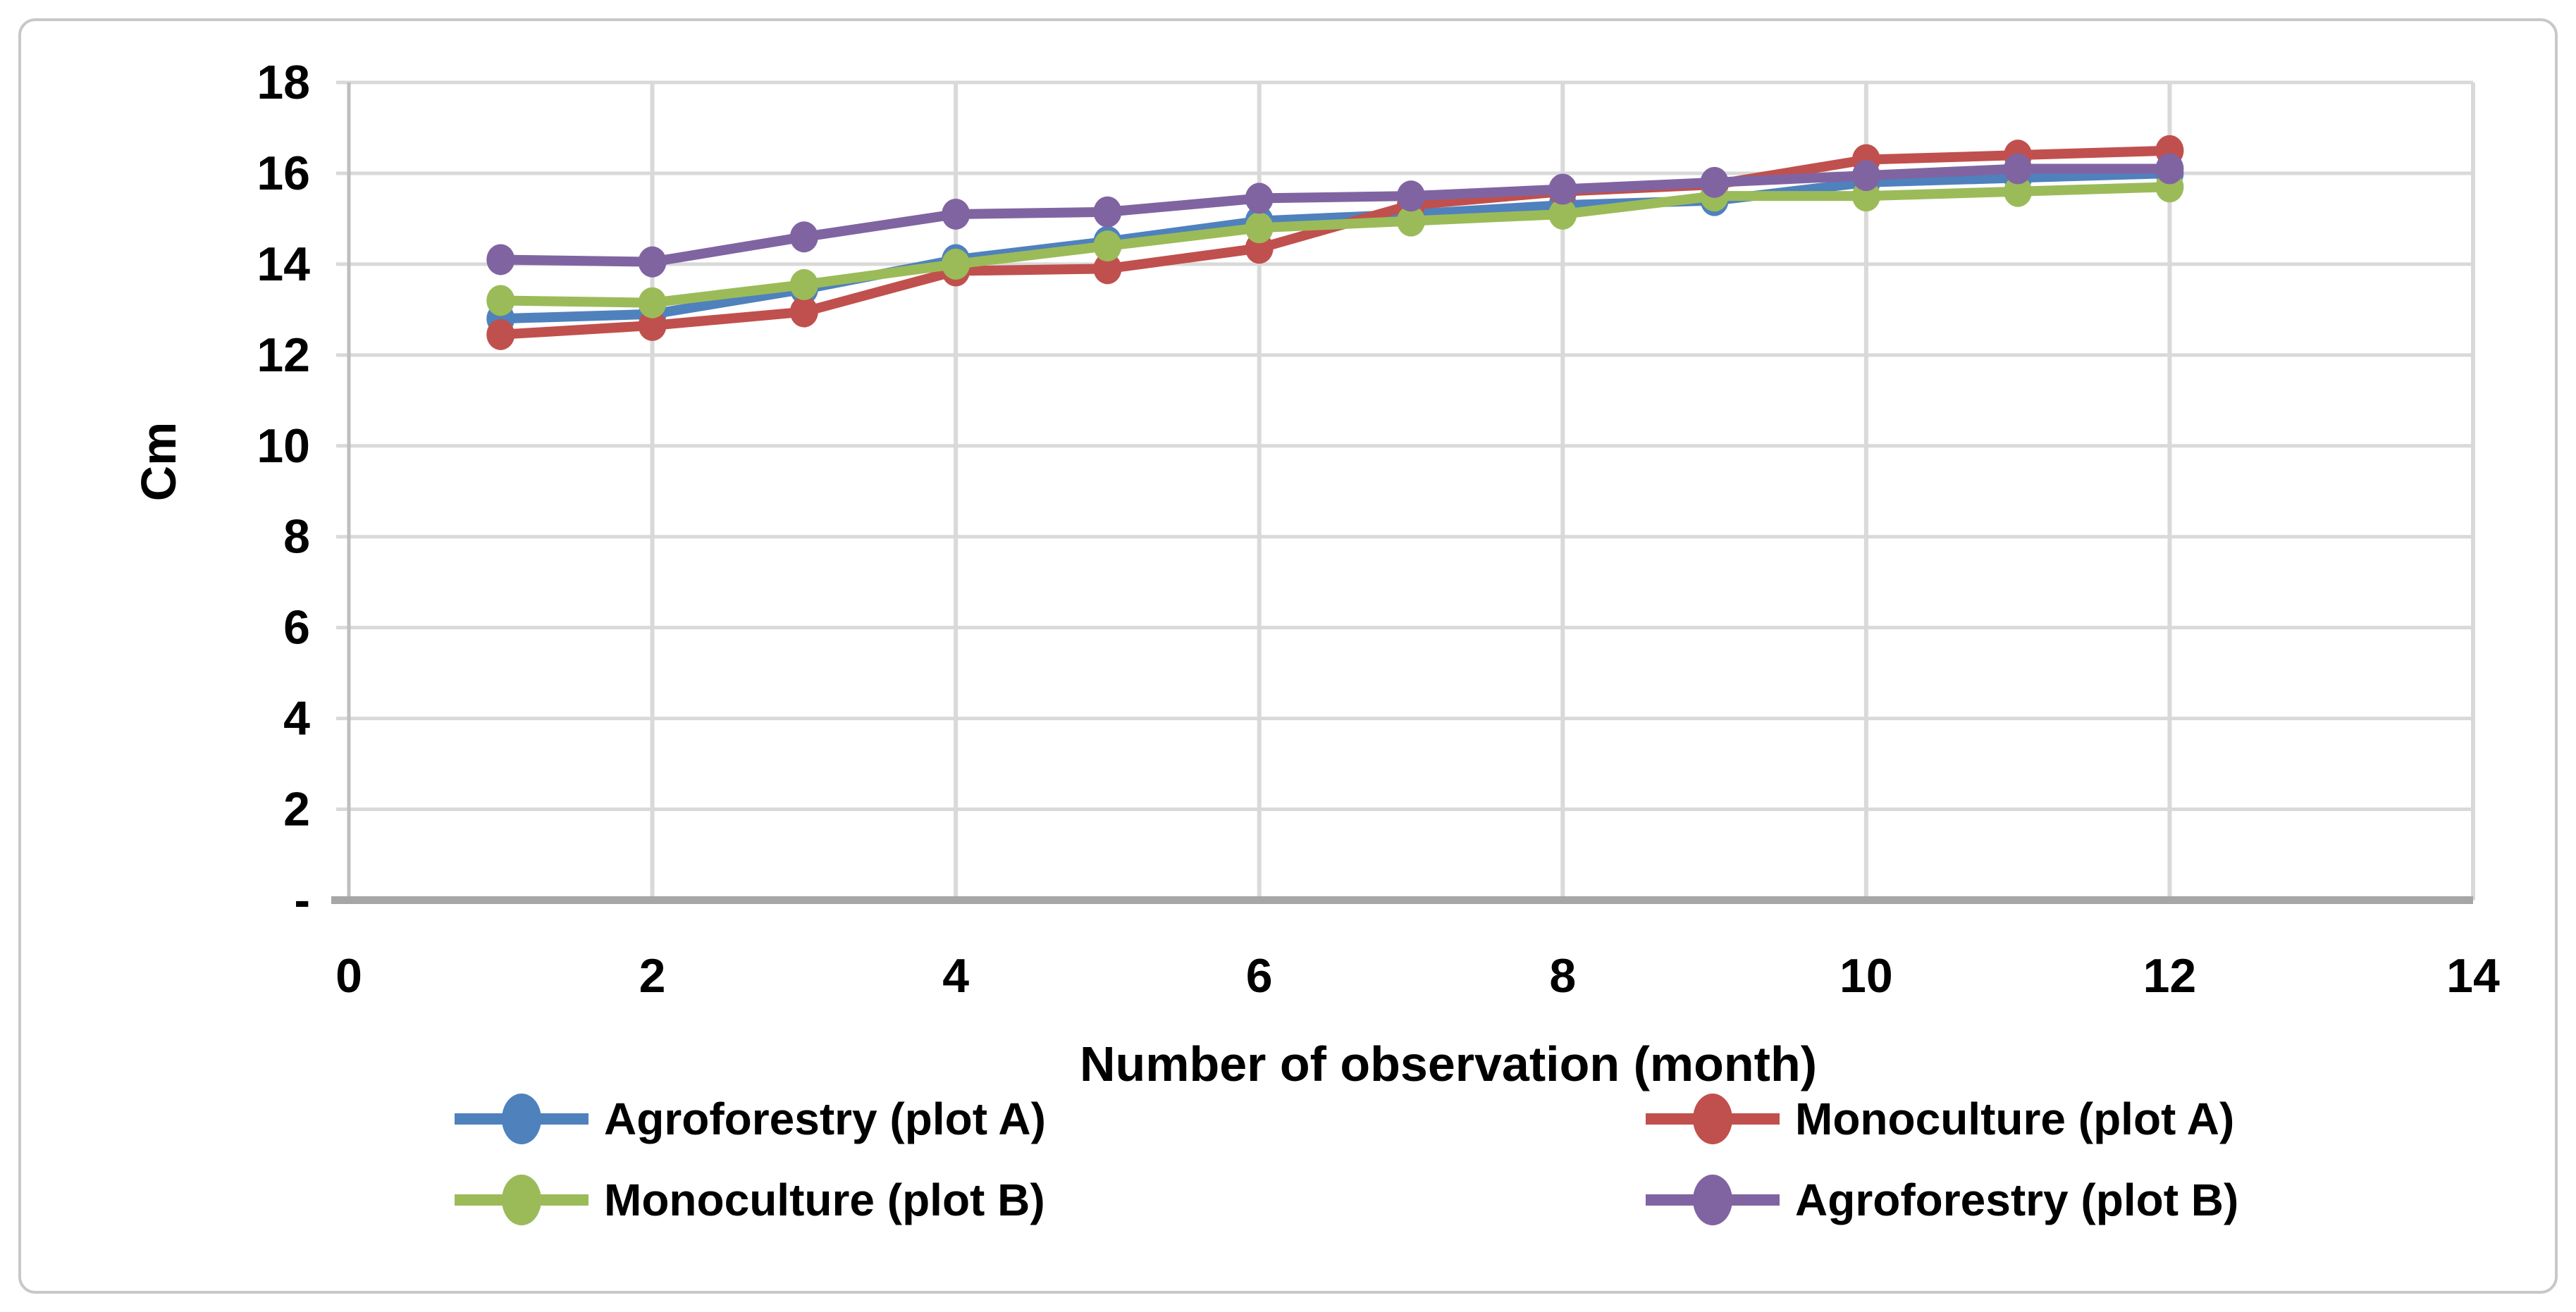  Describe the element at coordinates (956, 214) in the screenshot. I see `data-point-s4-m4` at that location.